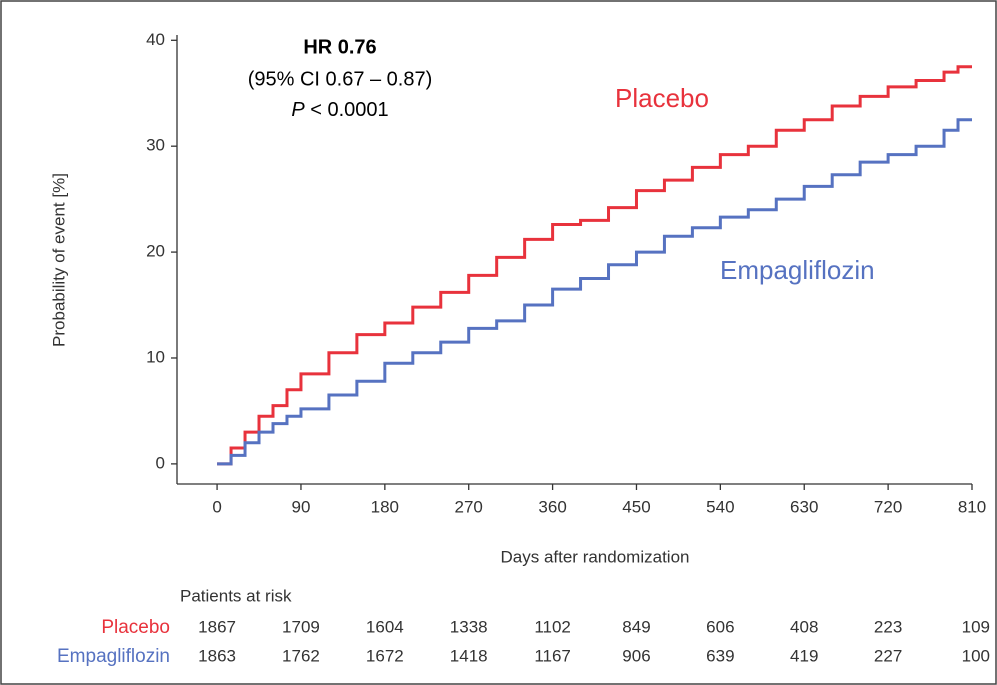  What do you see at coordinates (636, 506) in the screenshot?
I see `x-tick-label: 450` at bounding box center [636, 506].